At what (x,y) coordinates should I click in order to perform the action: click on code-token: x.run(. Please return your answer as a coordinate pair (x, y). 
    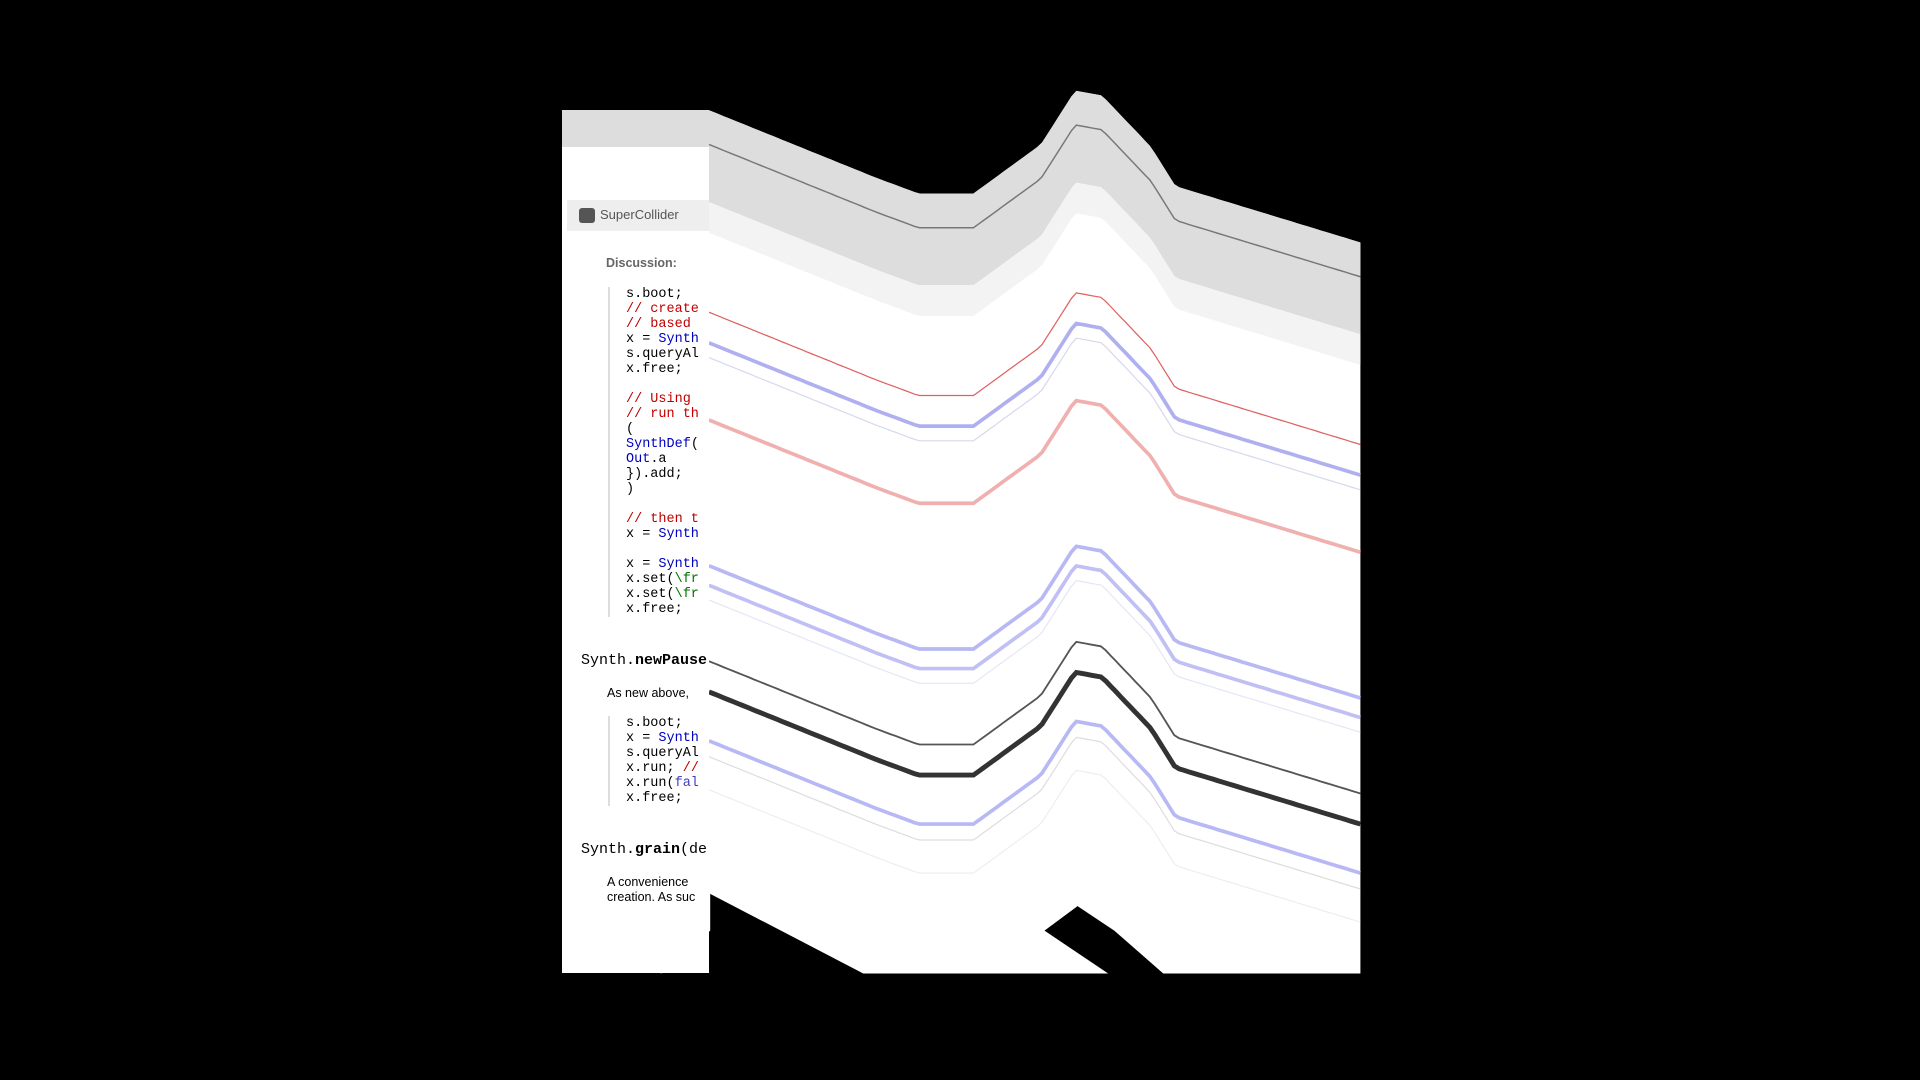
    Looking at the image, I should click on (650, 783).